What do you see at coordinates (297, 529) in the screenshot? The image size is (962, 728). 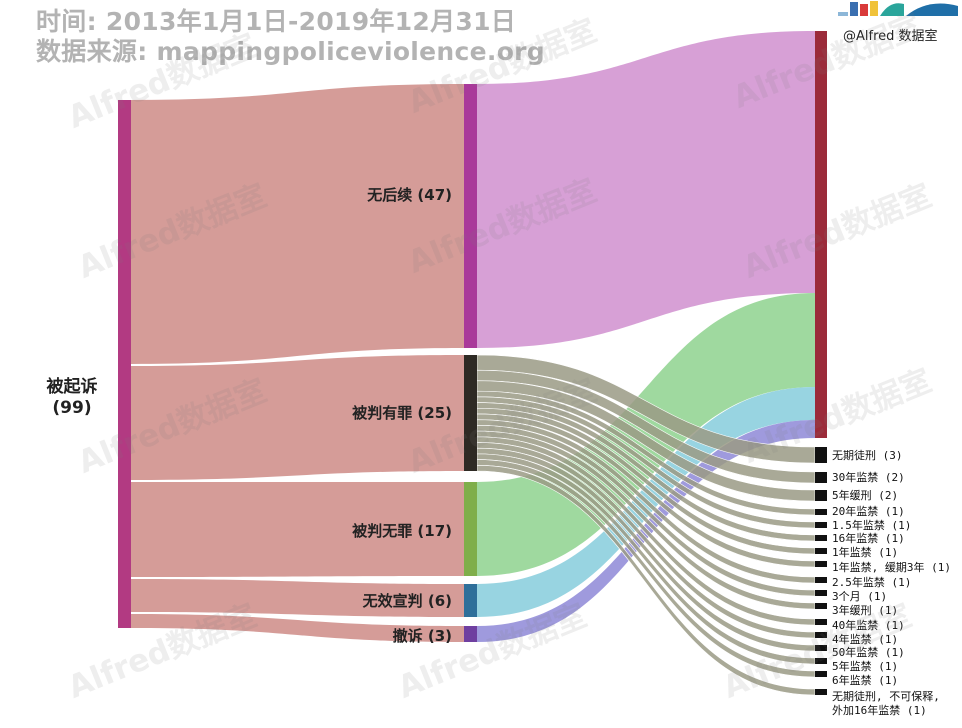 I see `link-charged-to-not-guilty` at bounding box center [297, 529].